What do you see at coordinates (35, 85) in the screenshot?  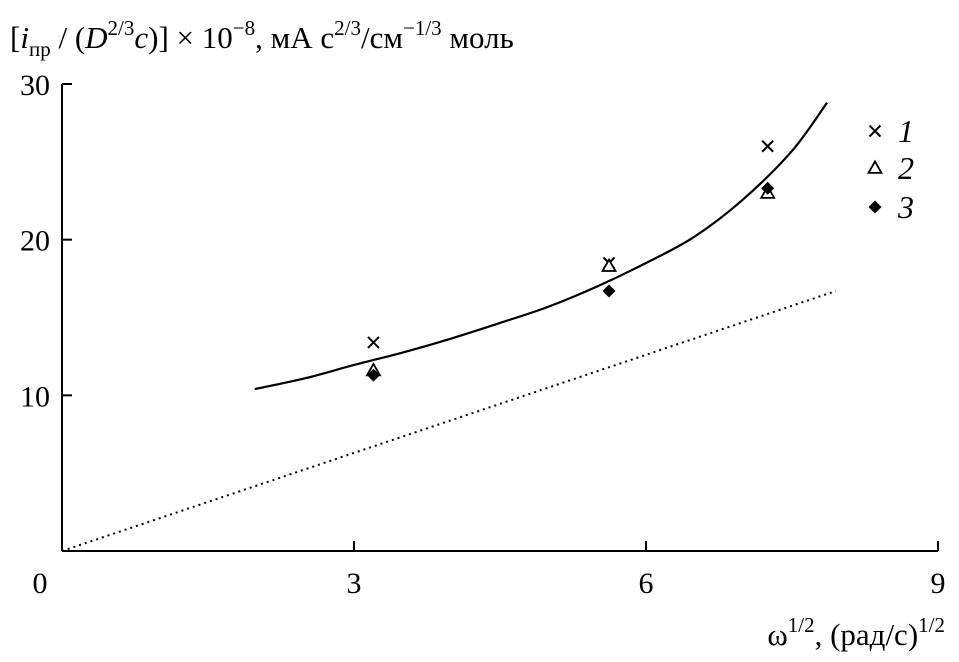 I see `y-tick-label-30: 30` at bounding box center [35, 85].